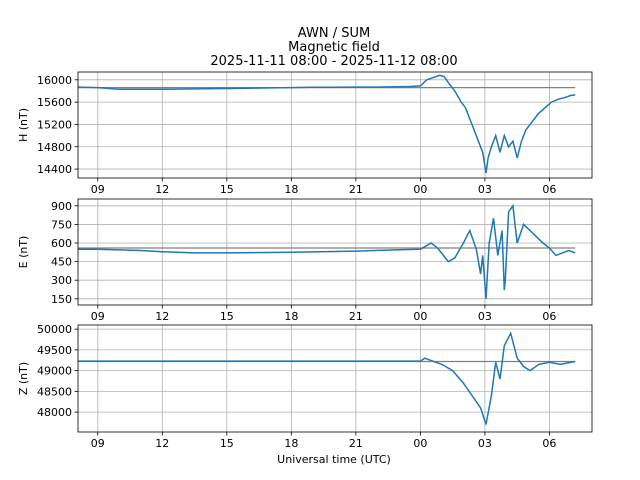 This screenshot has width=640, height=480. I want to click on y-tick-label: 48000, so click(54, 412).